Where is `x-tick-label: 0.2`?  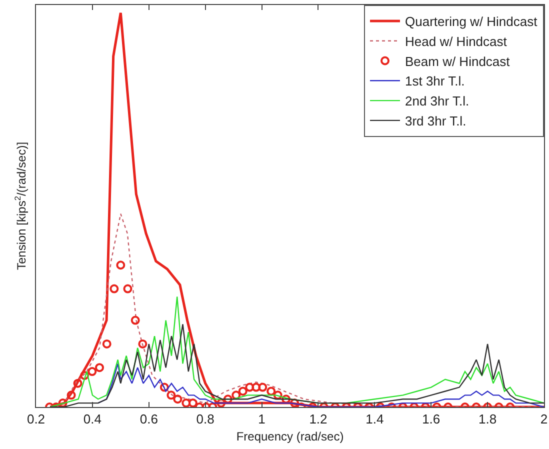 x-tick-label: 0.2 is located at coordinates (36, 419).